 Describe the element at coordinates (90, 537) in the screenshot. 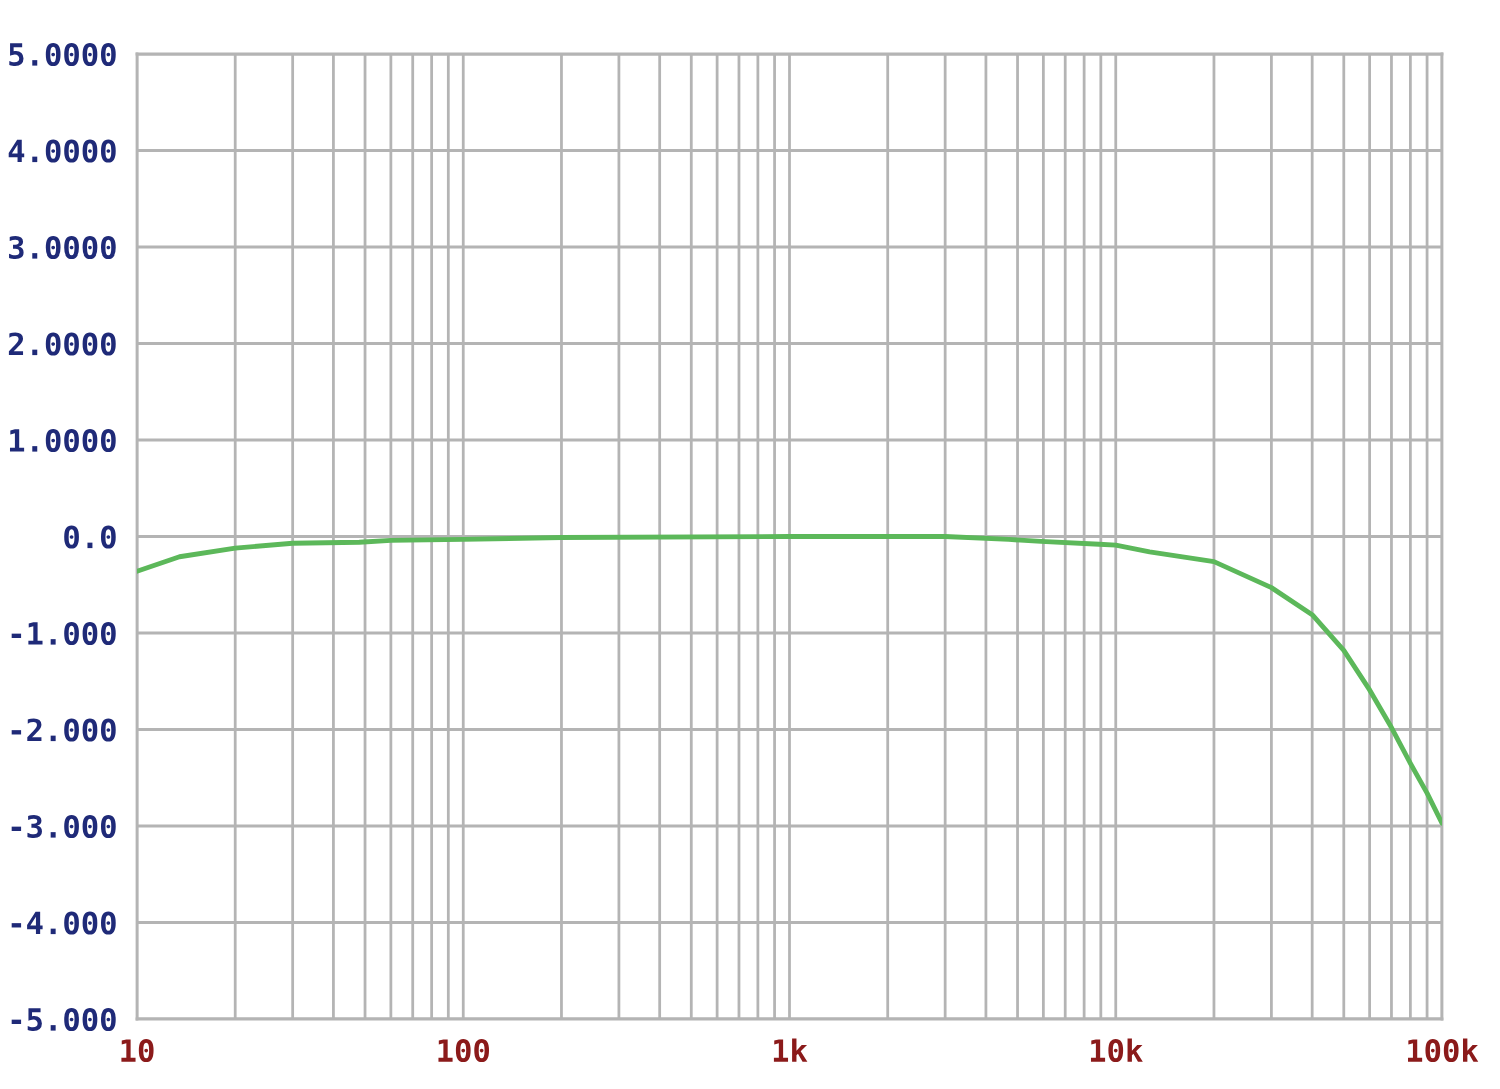

I see `y-tick-label: 0.0` at that location.